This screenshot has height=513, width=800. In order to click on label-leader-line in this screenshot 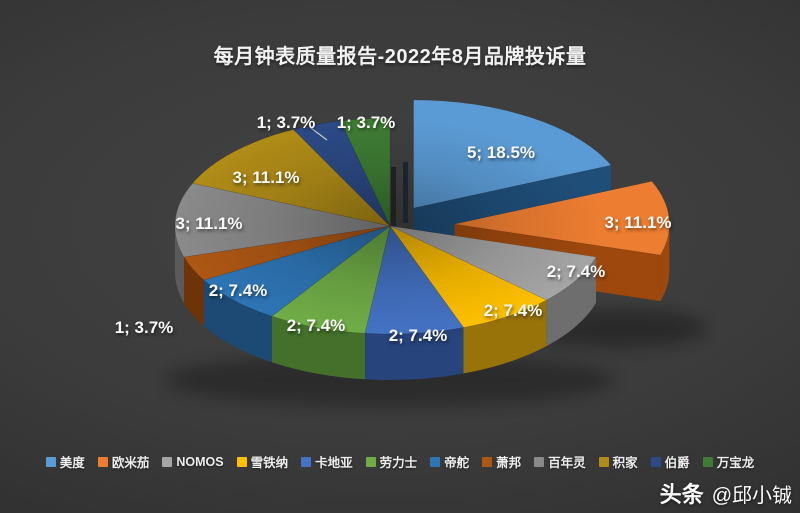, I will do `click(319, 134)`.